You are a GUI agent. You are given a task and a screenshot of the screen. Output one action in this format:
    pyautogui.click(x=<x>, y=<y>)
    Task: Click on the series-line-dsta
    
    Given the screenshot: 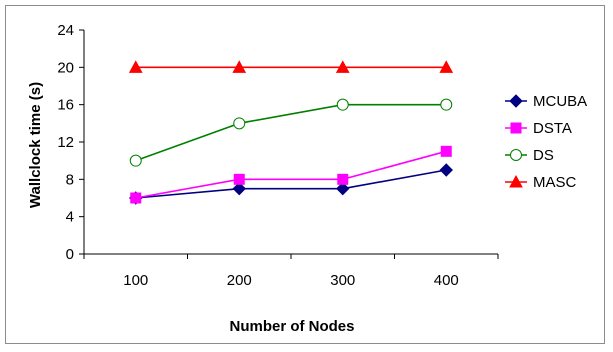 What is the action you would take?
    pyautogui.click(x=291, y=174)
    